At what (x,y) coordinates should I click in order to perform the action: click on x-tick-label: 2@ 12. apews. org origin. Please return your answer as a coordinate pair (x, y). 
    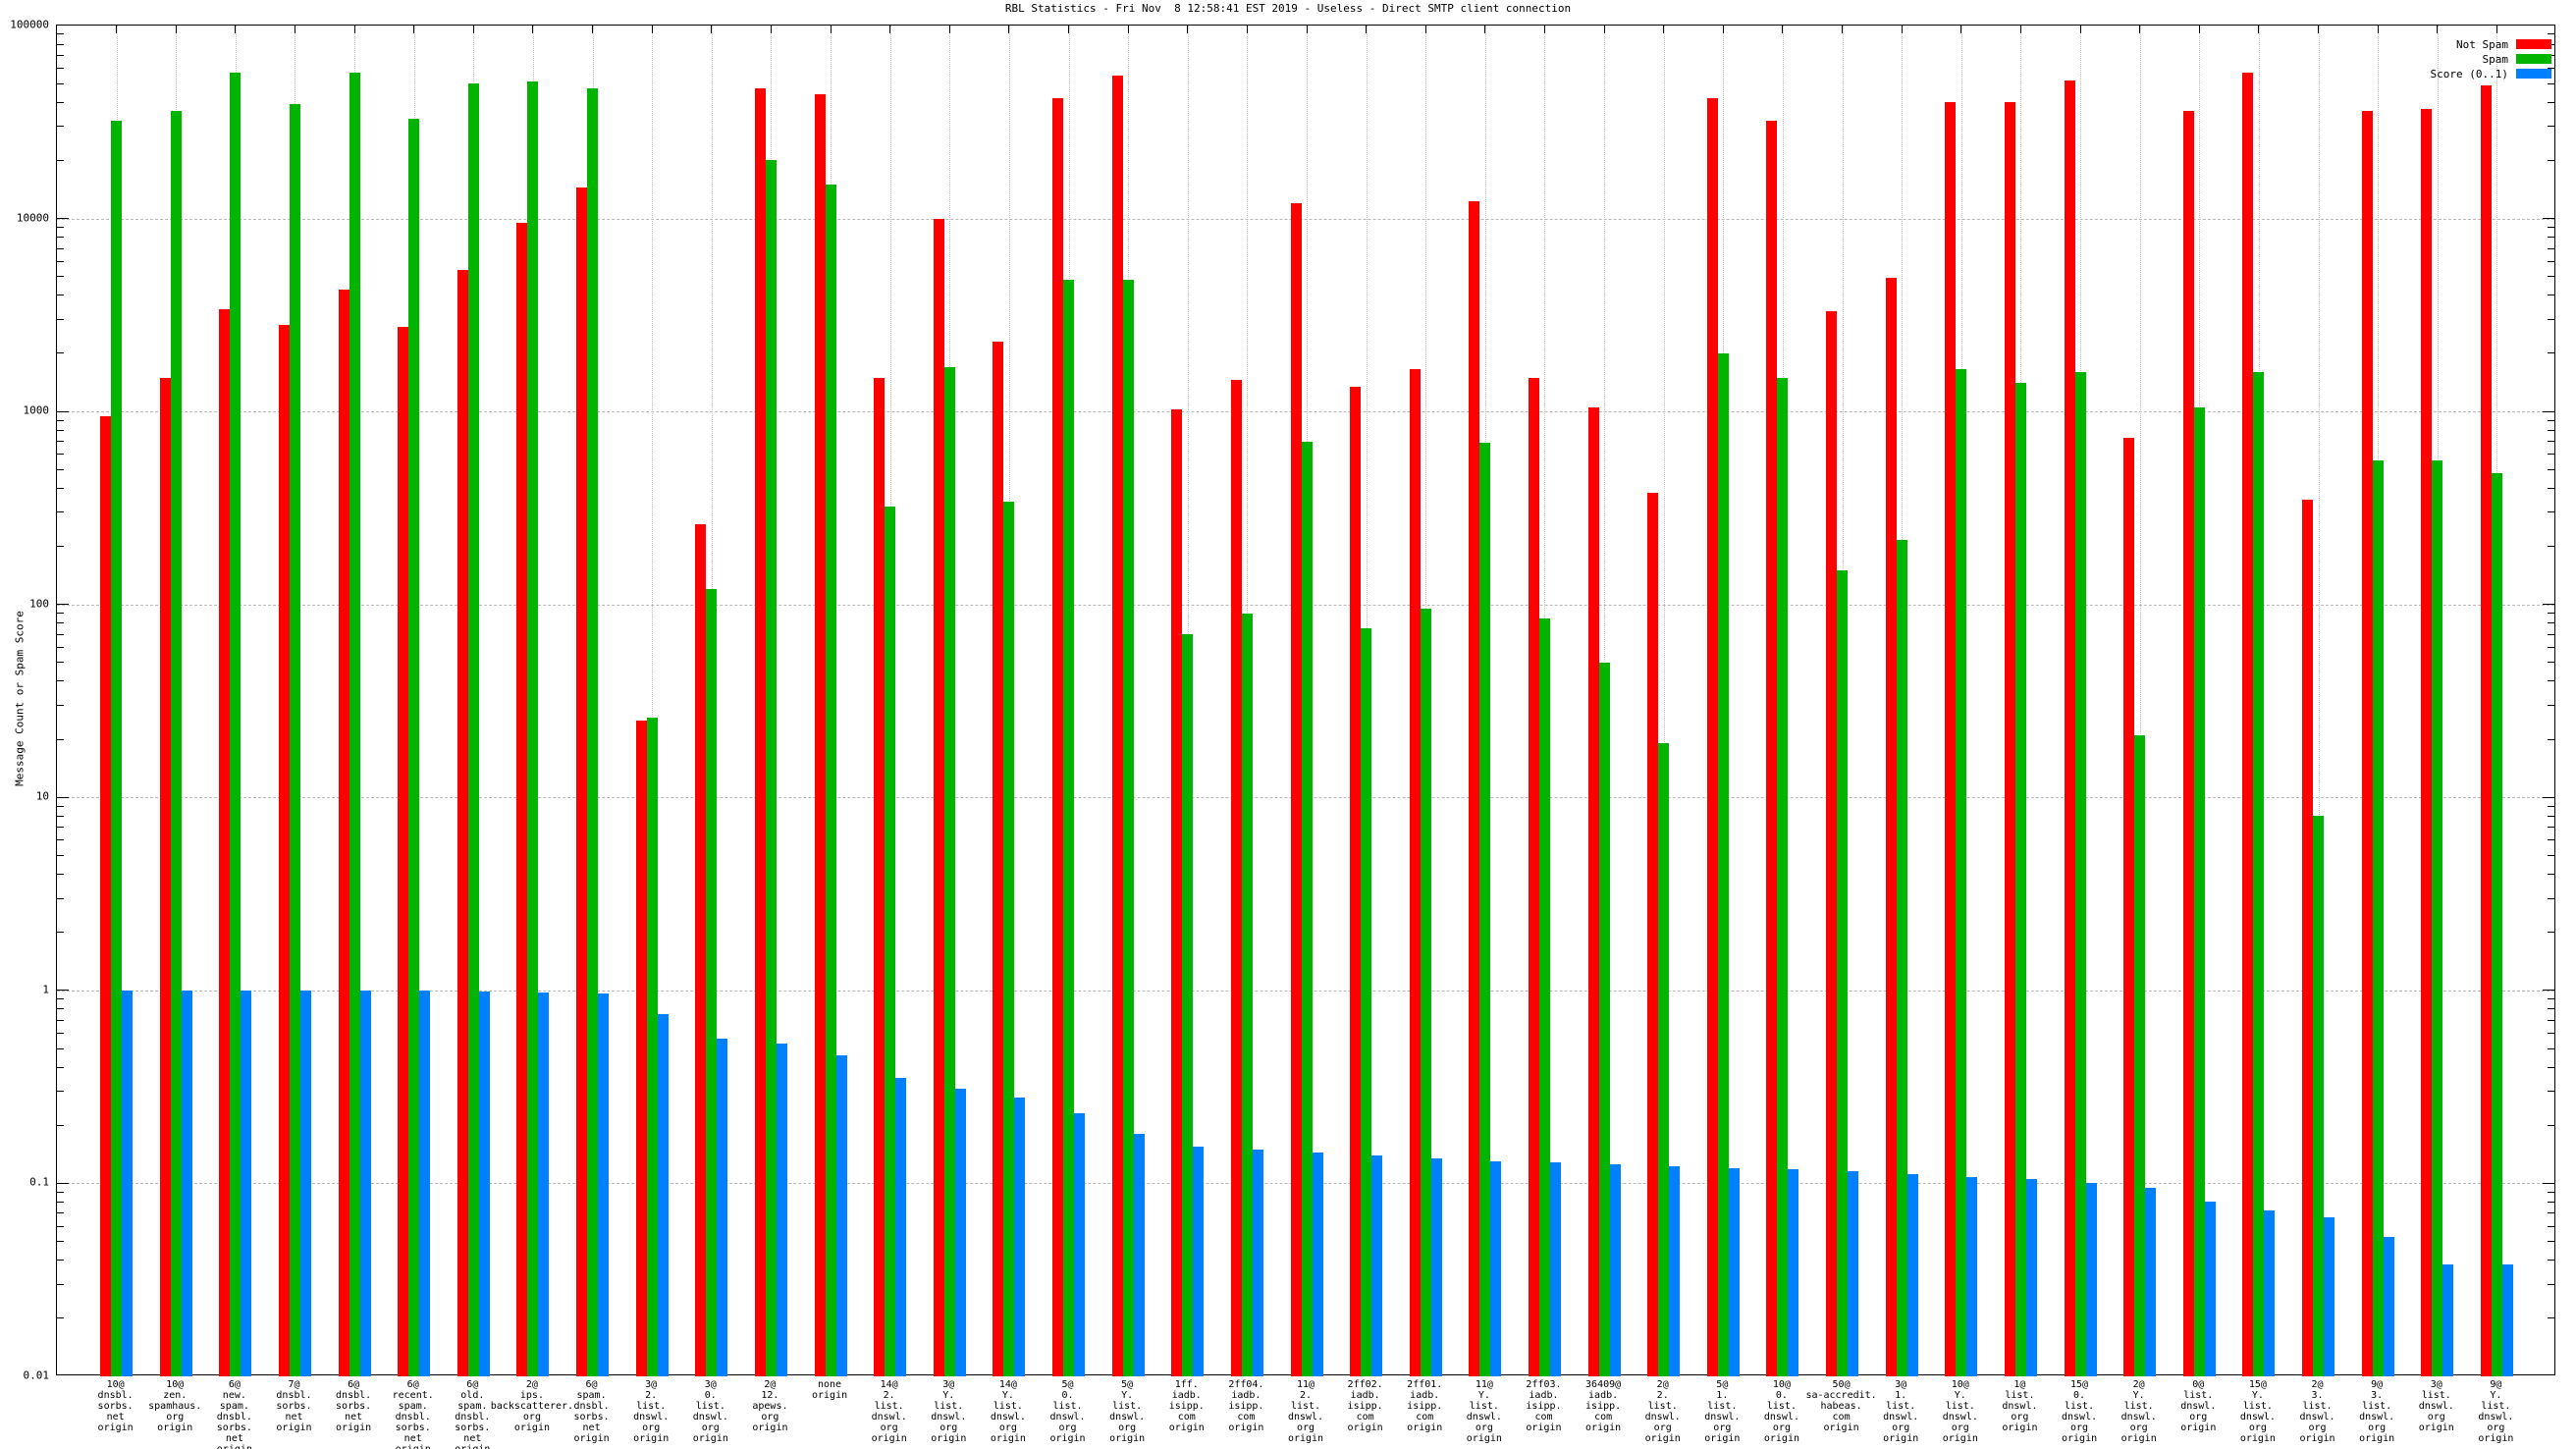
    Looking at the image, I should click on (770, 1406).